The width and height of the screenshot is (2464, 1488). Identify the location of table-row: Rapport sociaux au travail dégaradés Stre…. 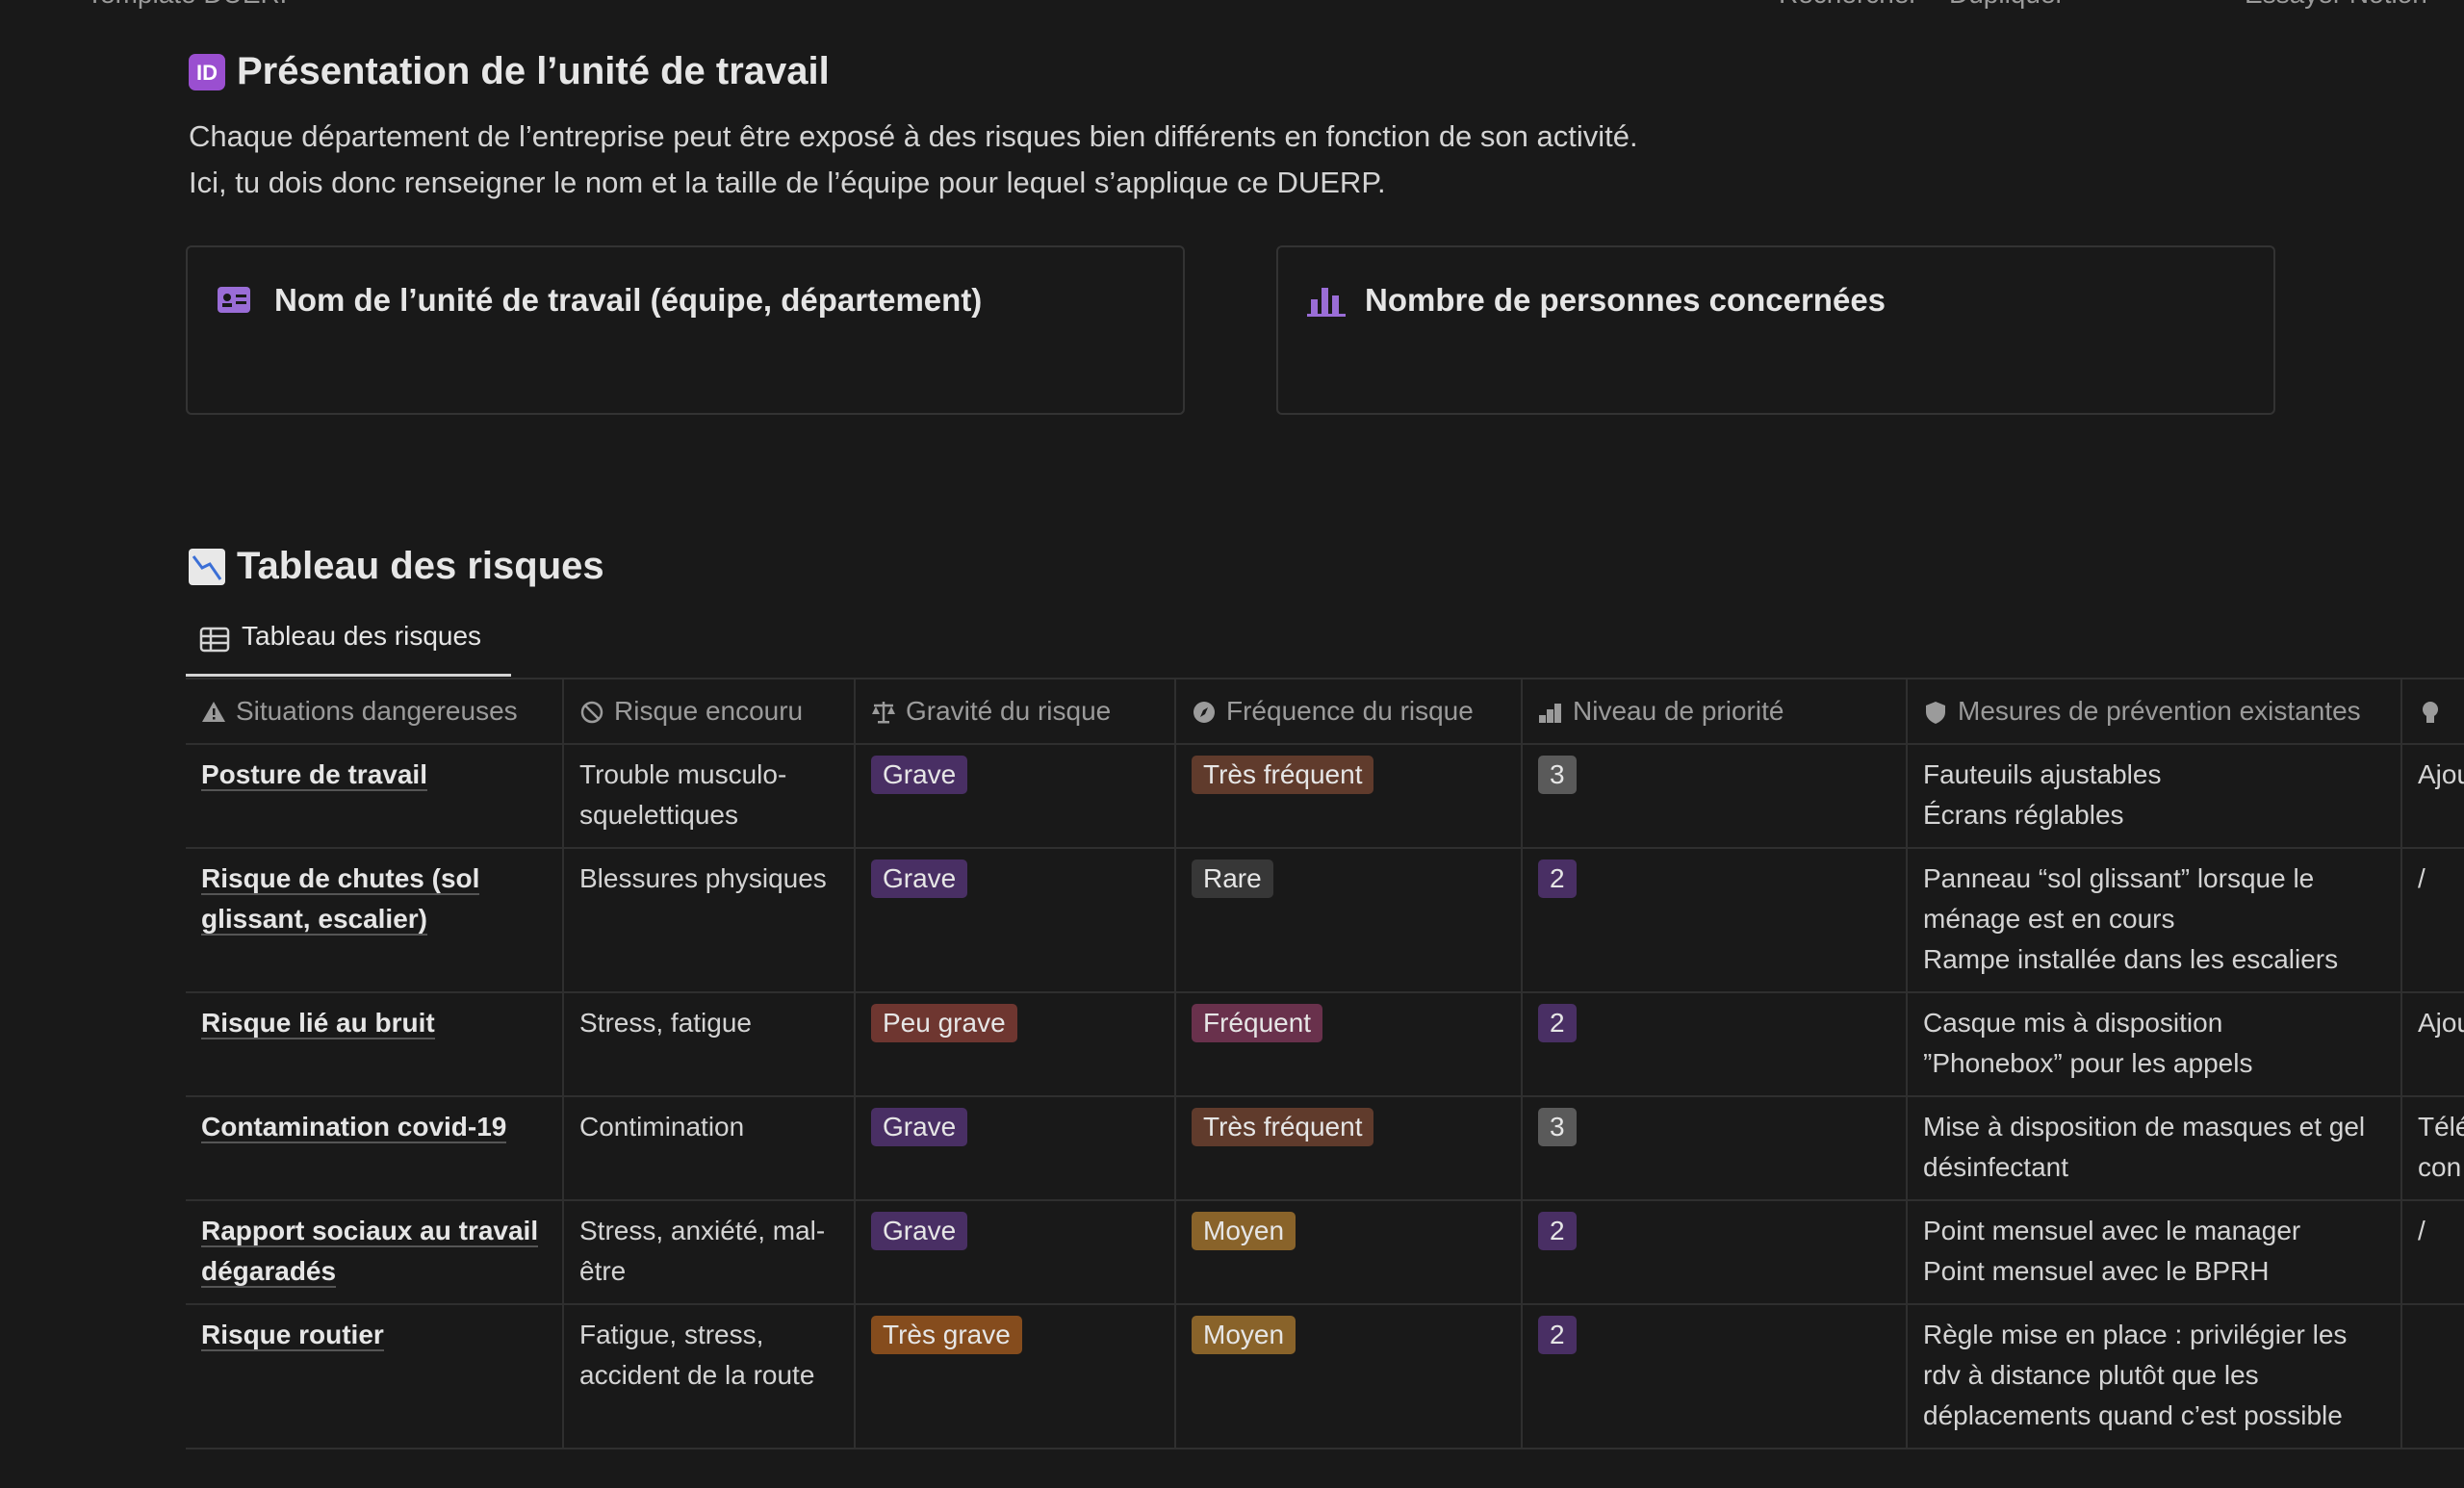
(1325, 1252).